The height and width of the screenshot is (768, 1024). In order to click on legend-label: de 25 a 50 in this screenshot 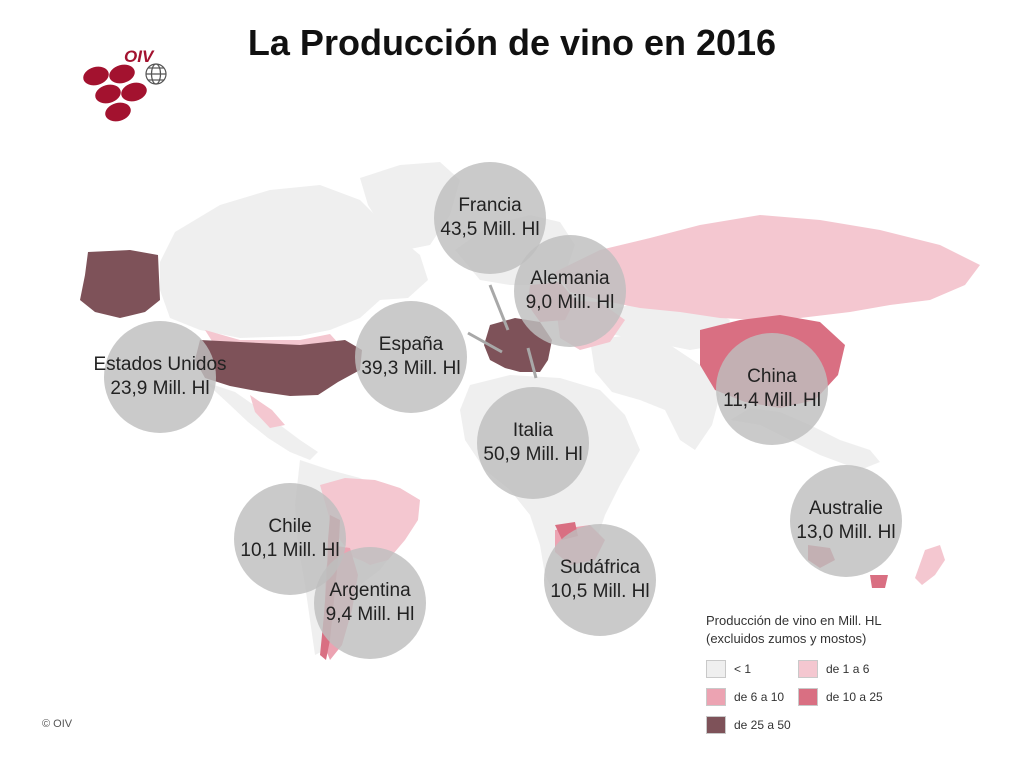, I will do `click(762, 725)`.